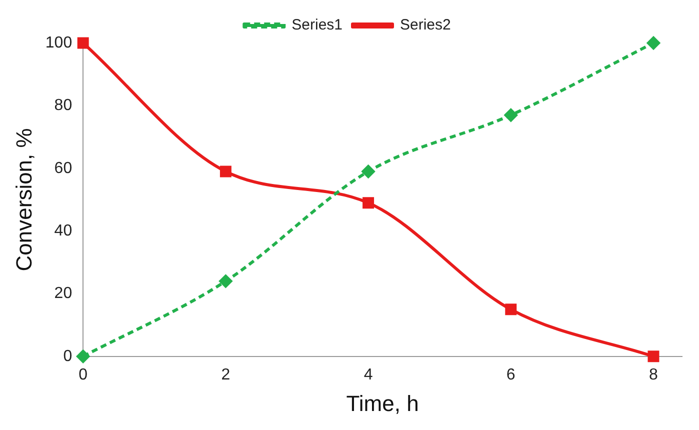 This screenshot has width=699, height=430. I want to click on x-tick-label: 6, so click(511, 375).